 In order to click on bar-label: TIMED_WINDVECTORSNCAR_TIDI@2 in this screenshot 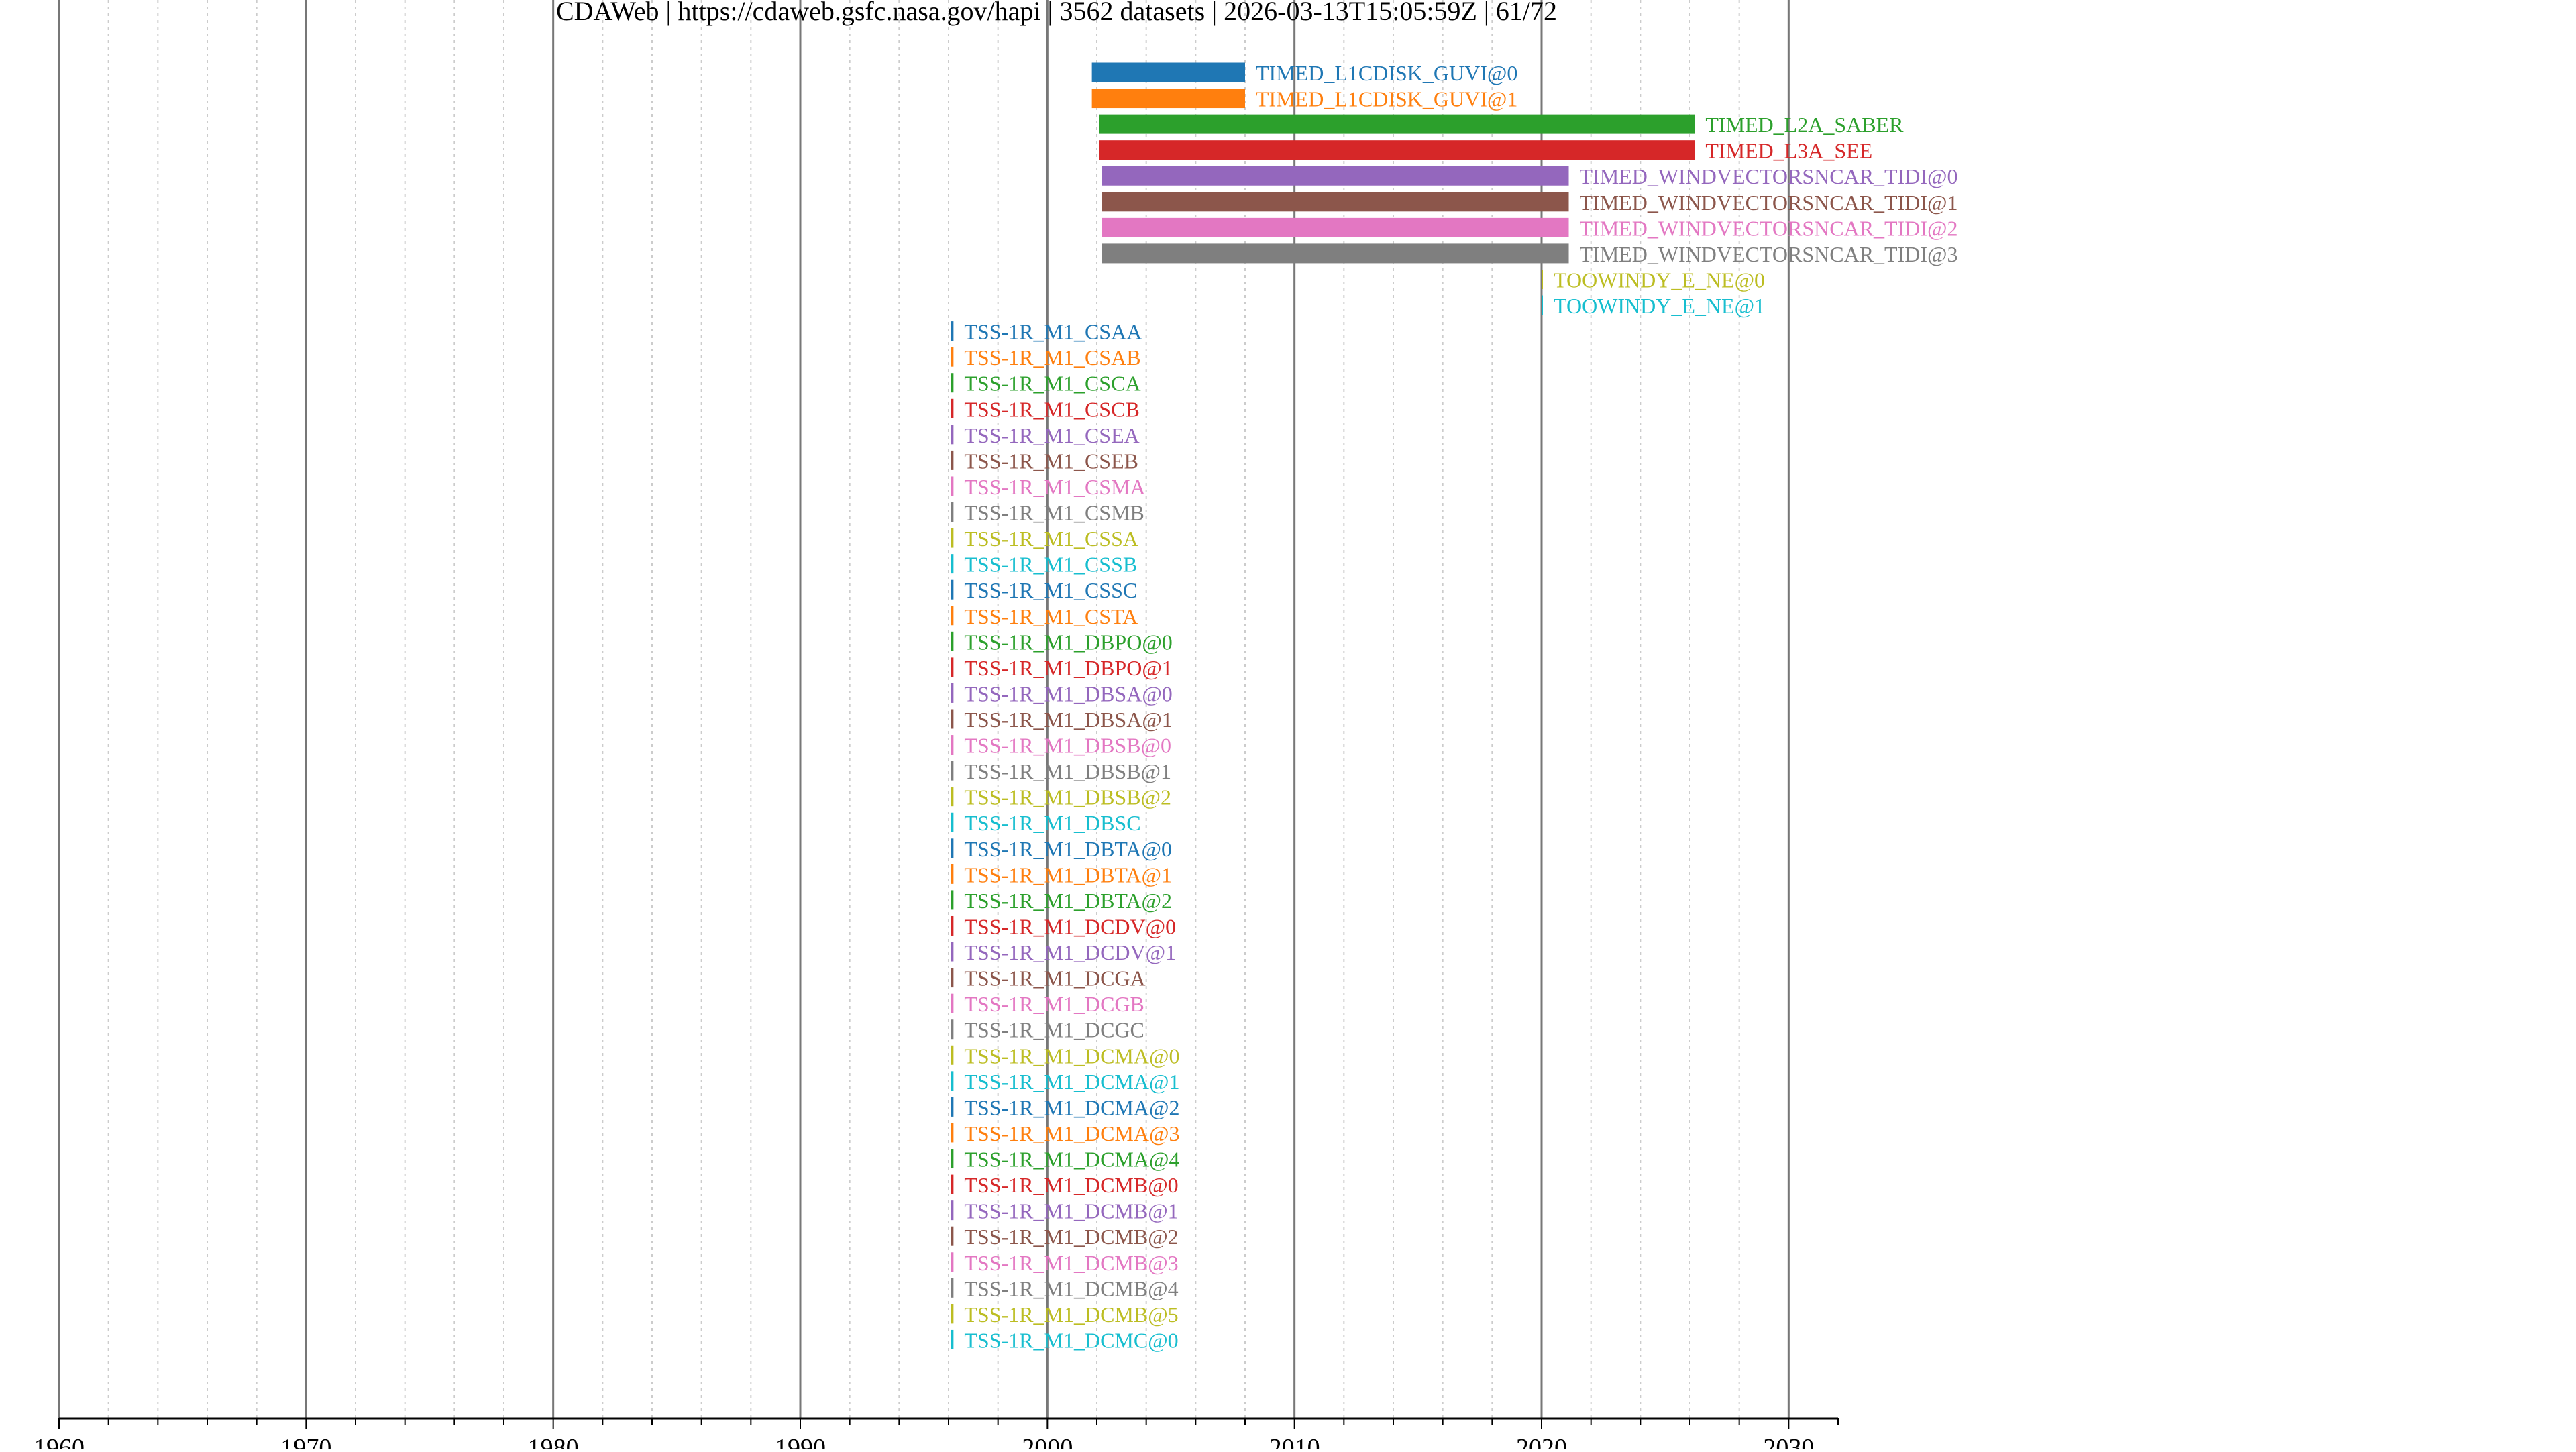, I will do `click(1769, 228)`.